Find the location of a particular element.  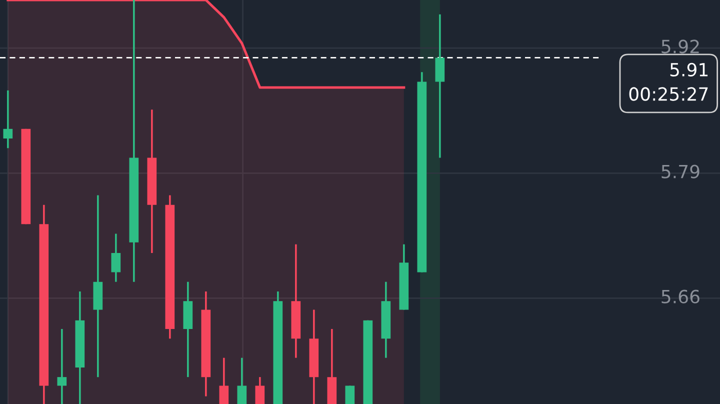

ref-line-label: 5.91 is located at coordinates (689, 69).